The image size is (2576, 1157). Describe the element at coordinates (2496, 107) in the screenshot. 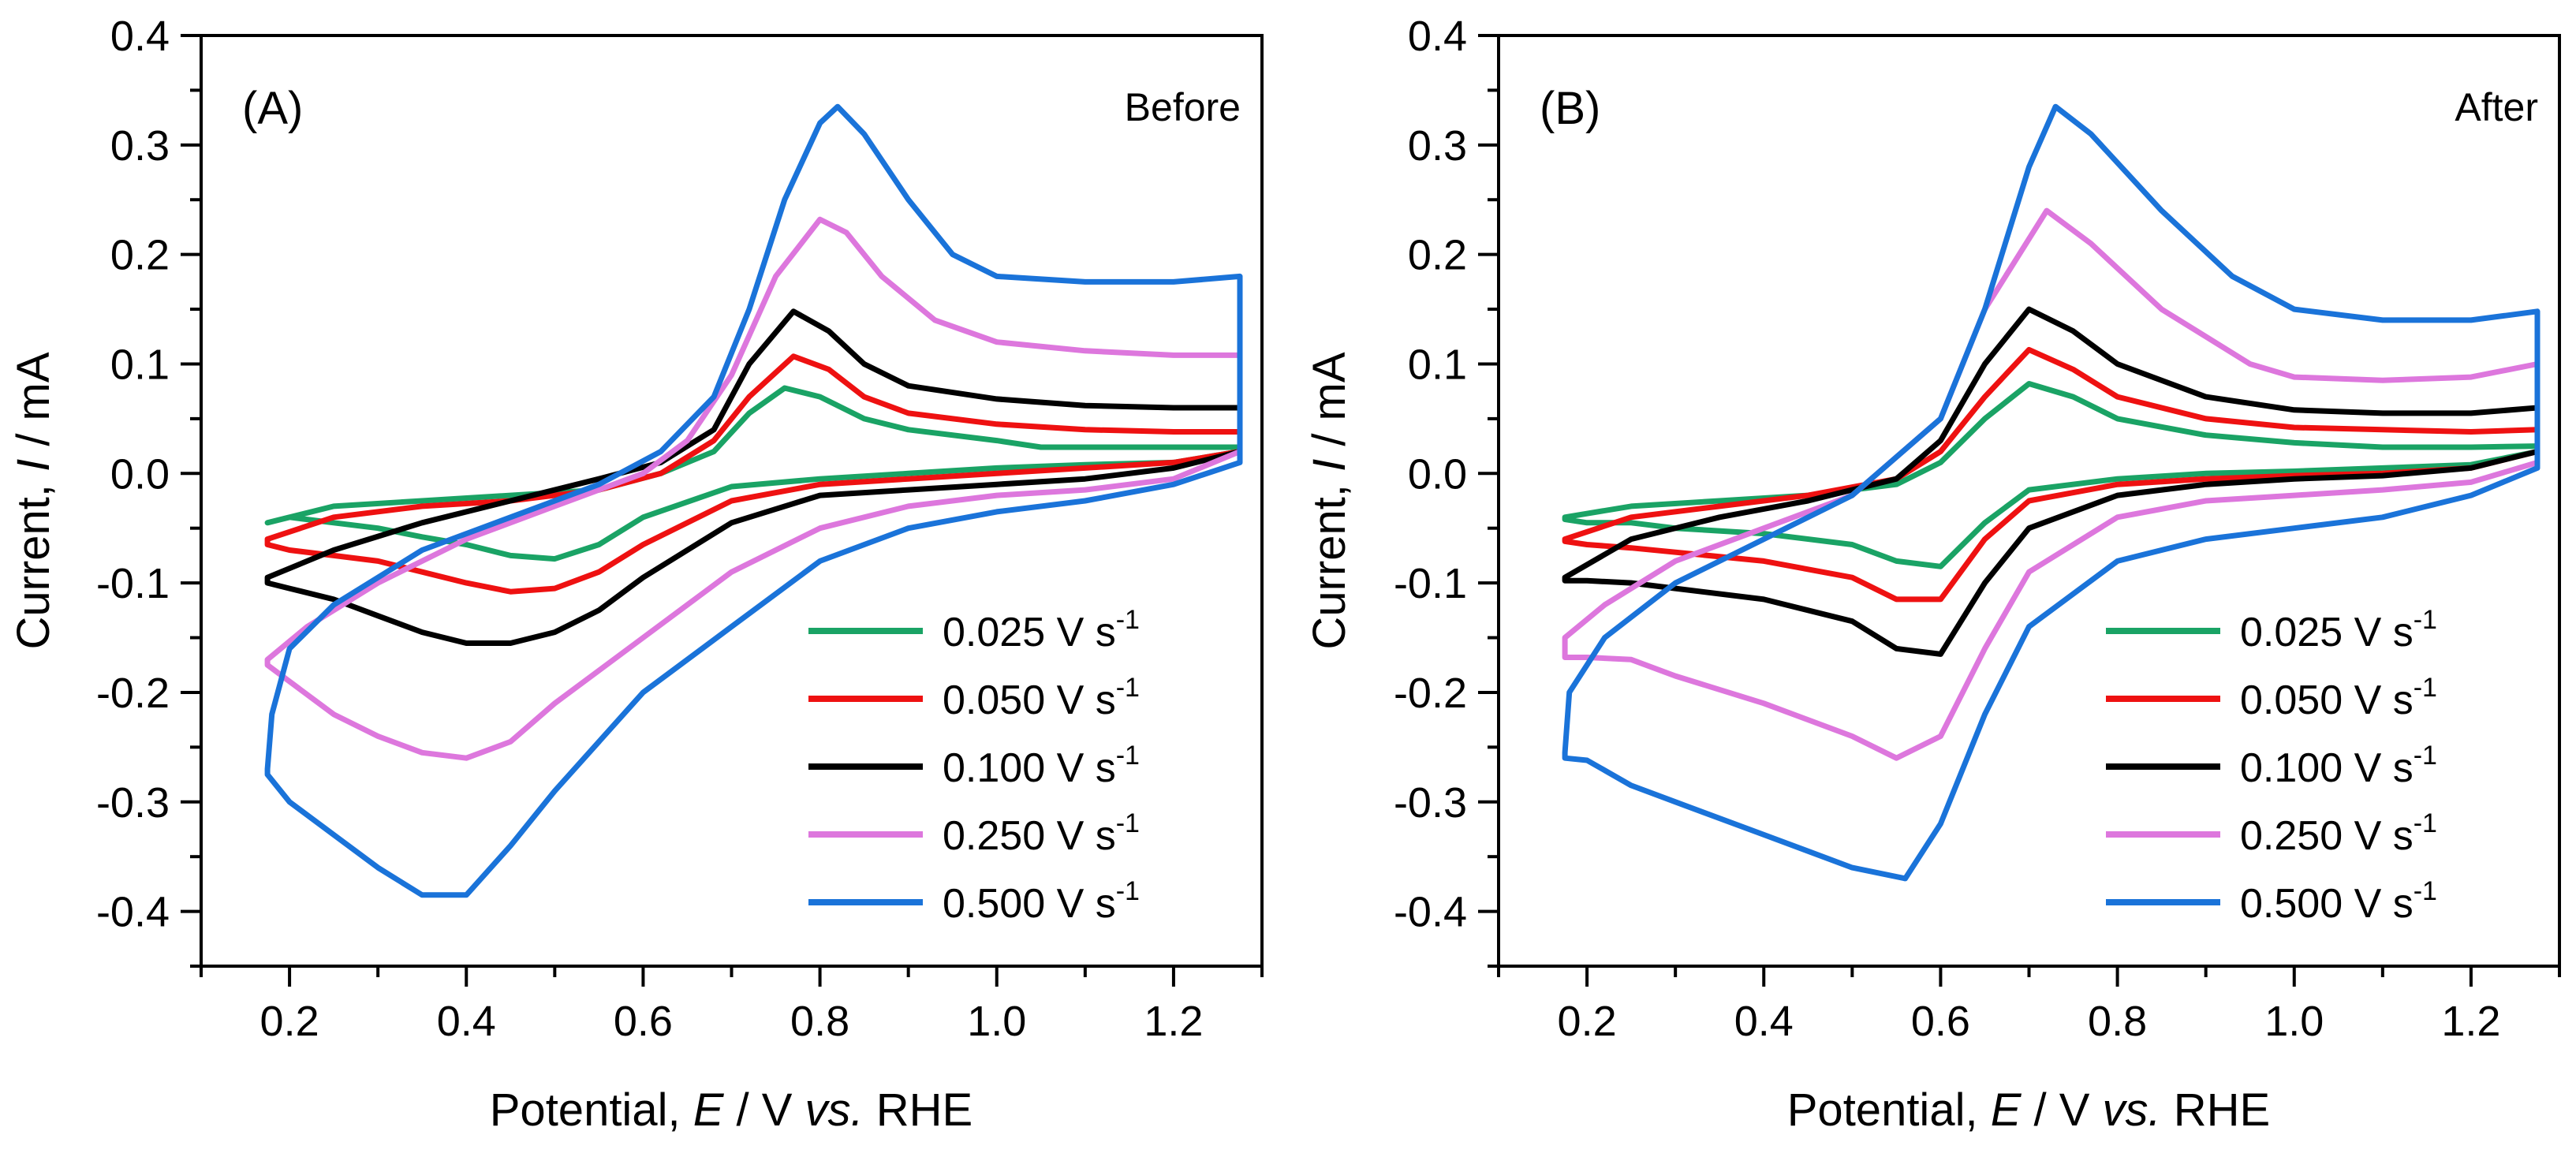

I see `panel-state-label: After` at that location.